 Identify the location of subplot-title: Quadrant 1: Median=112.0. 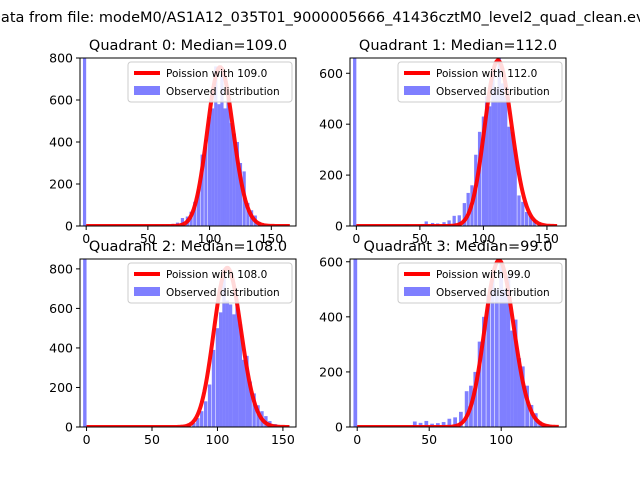
(458, 46).